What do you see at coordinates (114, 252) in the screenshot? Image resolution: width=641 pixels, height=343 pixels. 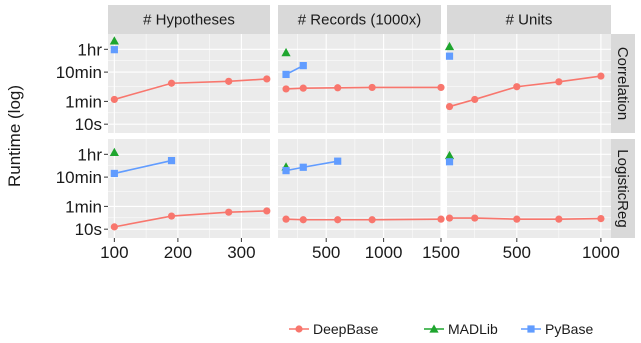 I see `x-tick-label: 100` at bounding box center [114, 252].